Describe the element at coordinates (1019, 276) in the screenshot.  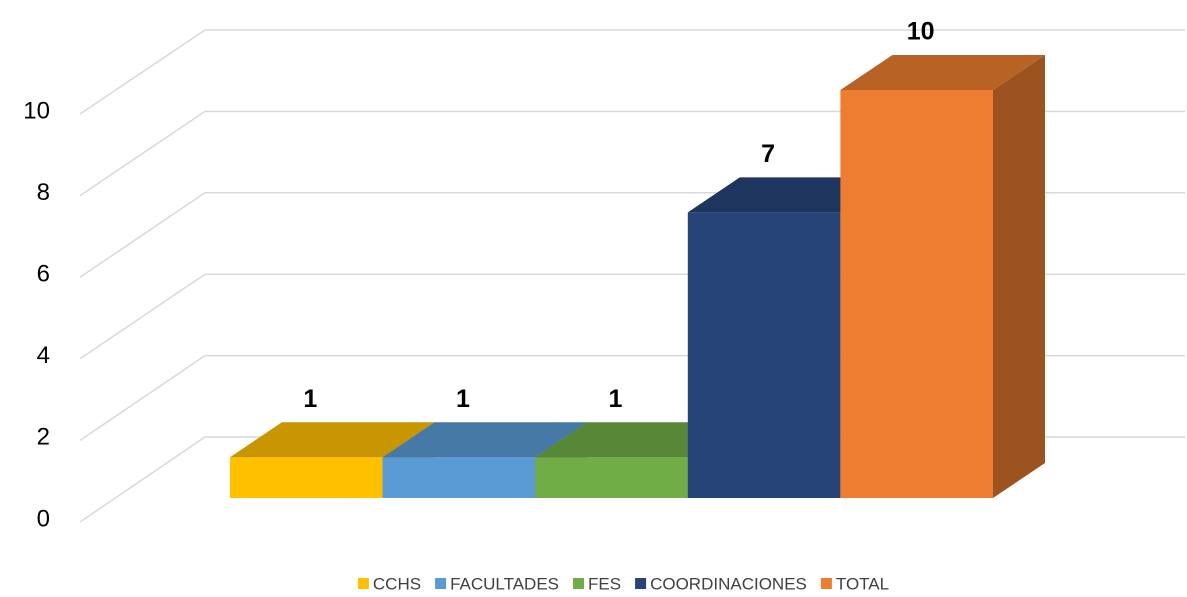
I see `bar-side` at that location.